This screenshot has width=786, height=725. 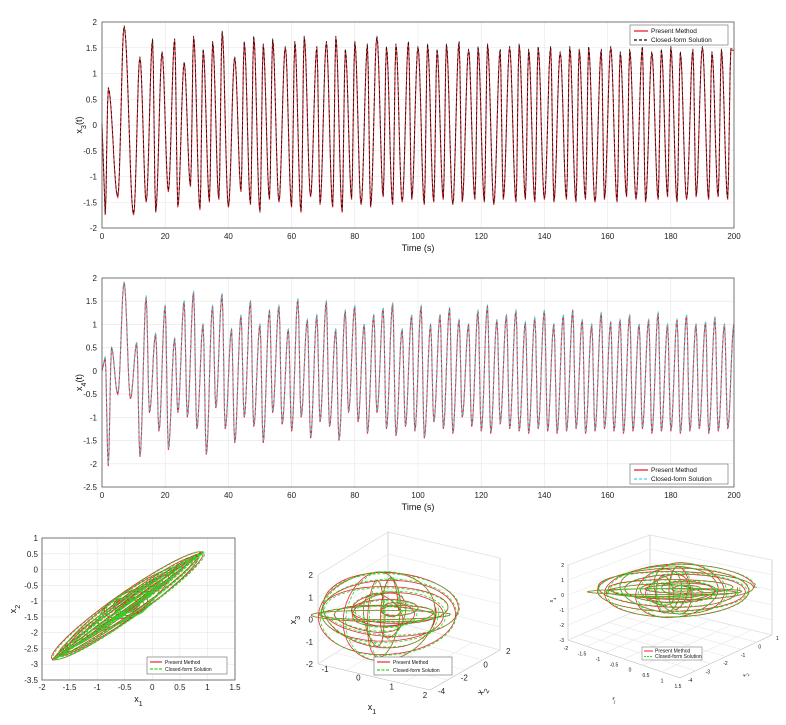 What do you see at coordinates (678, 687) in the screenshot?
I see `x-tick-label: 1.5` at bounding box center [678, 687].